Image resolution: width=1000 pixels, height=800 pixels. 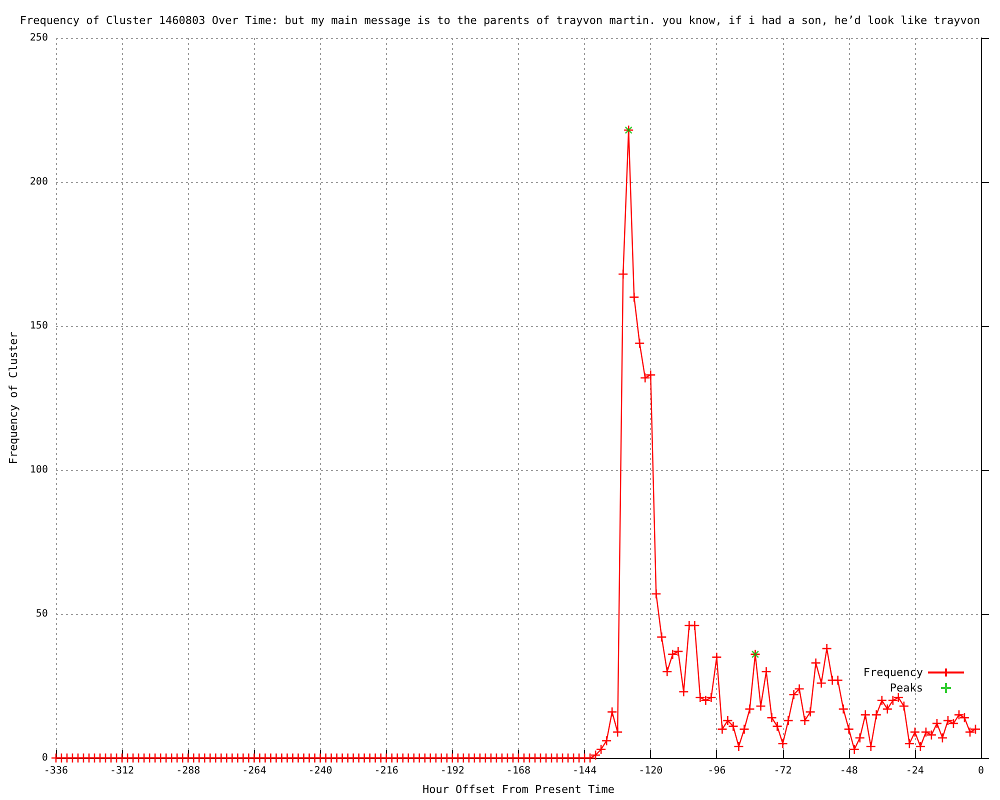 What do you see at coordinates (893, 672) in the screenshot?
I see `legend-label: Frequency` at bounding box center [893, 672].